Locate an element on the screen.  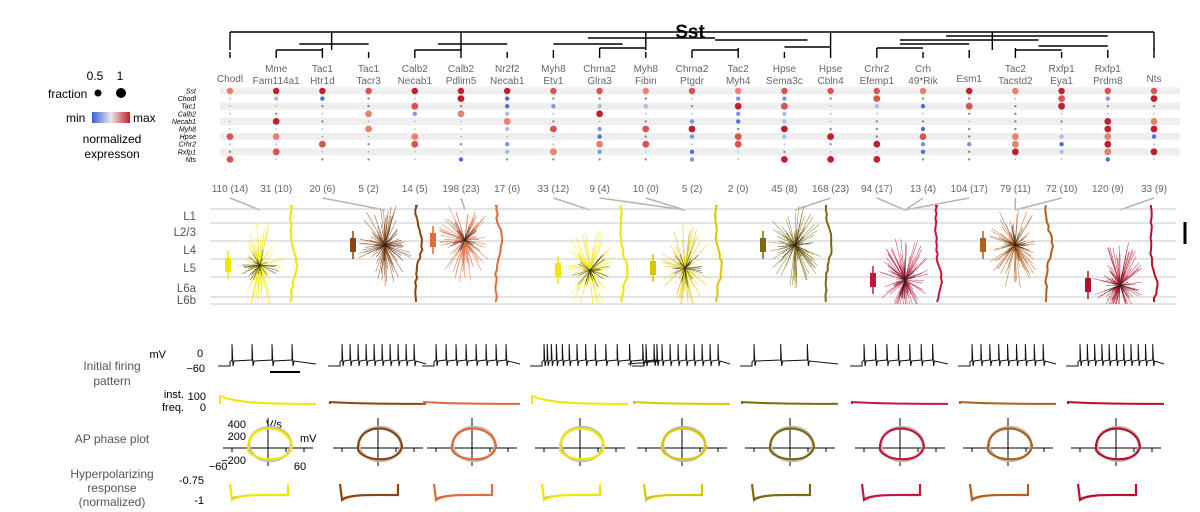
fraction-value-one: 1 is located at coordinates (120, 76).